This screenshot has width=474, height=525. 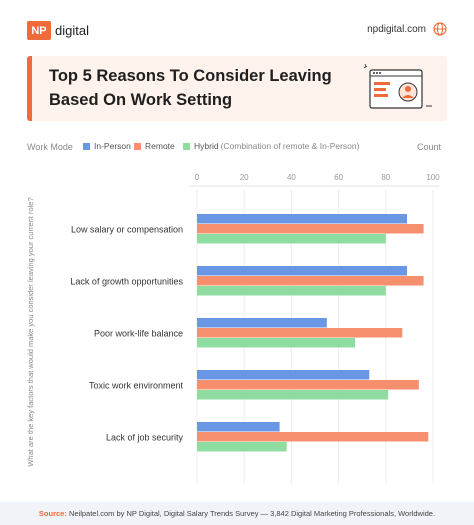 What do you see at coordinates (290, 146) in the screenshot?
I see `legend-note-hybrid: (Combination of remote & In-Person)` at bounding box center [290, 146].